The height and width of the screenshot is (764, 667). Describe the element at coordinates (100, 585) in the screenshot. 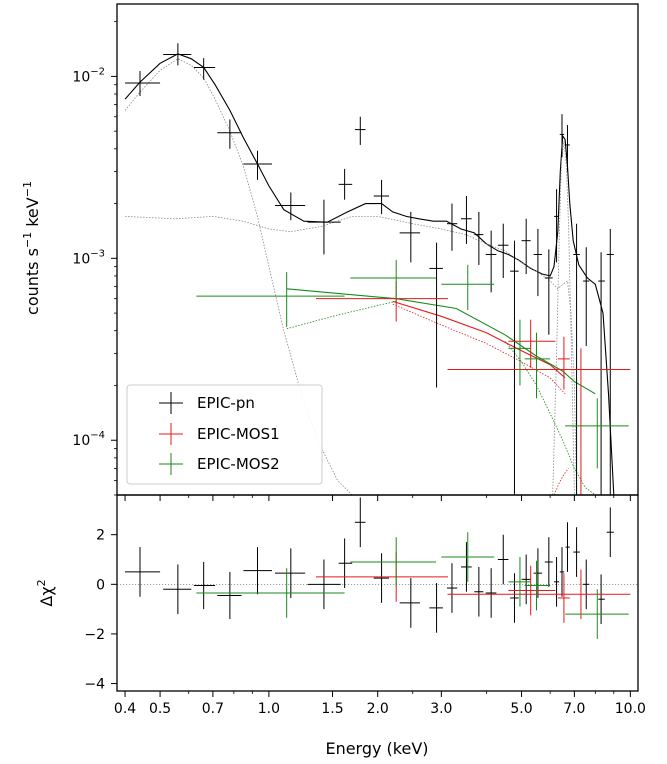

I see `y-tick-label: 0` at that location.